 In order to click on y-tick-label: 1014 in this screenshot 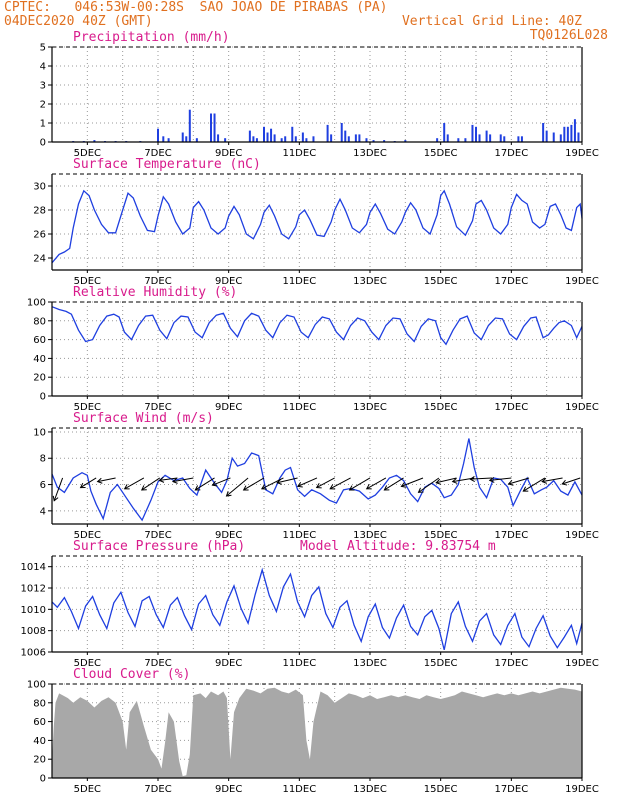, I will do `click(33, 567)`.